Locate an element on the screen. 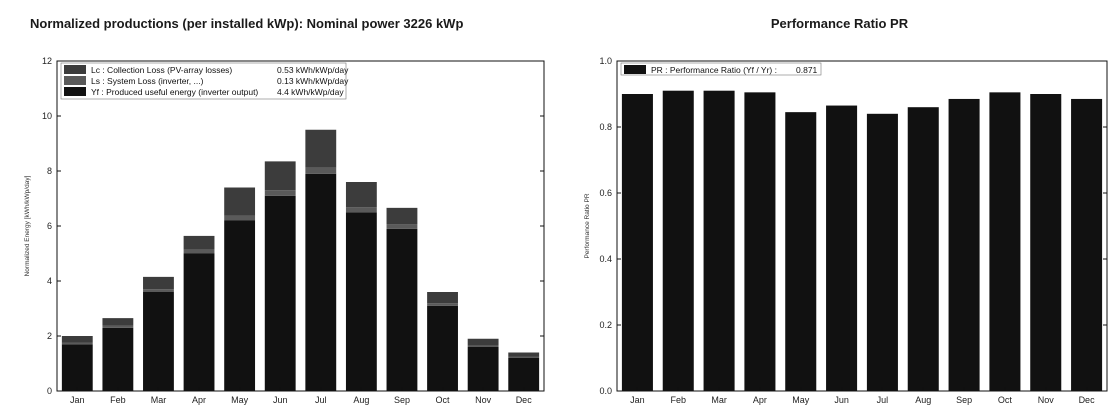 The width and height of the screenshot is (1119, 417). y-tick-label: 2 is located at coordinates (49, 336).